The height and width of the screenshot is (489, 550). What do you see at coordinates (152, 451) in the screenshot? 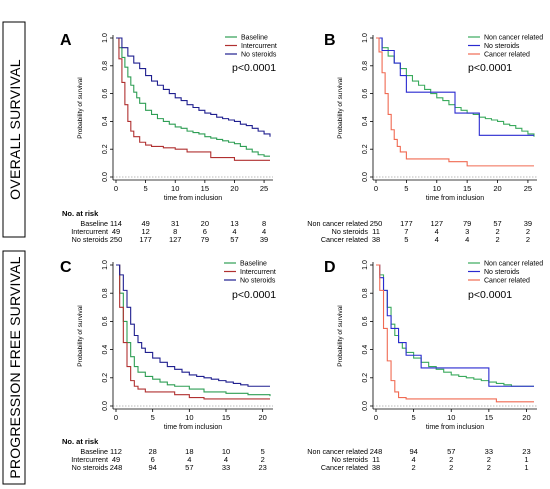
I see `risk-value: 28` at bounding box center [152, 451].